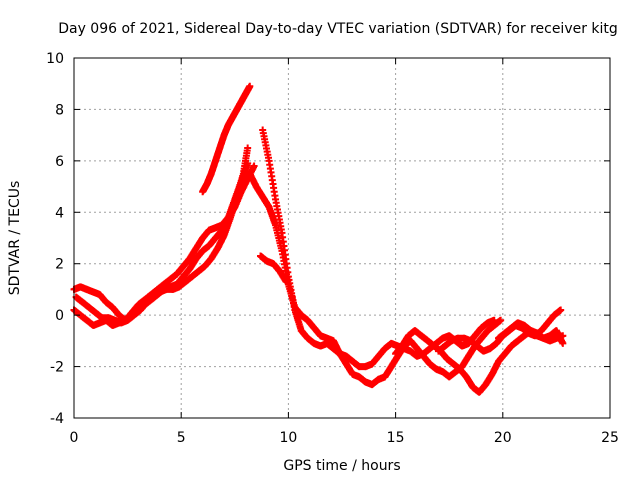  Describe the element at coordinates (59, 162) in the screenshot. I see `y-tick-label: 6` at that location.